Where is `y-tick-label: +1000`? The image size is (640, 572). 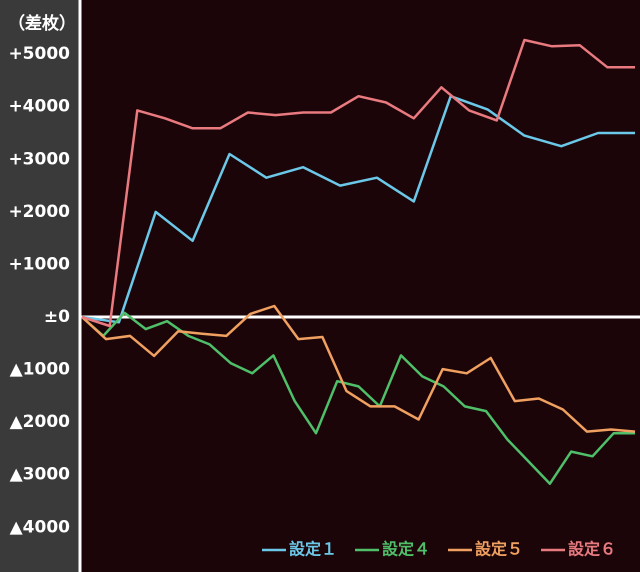
y-tick-label: +1000 is located at coordinates (39, 264).